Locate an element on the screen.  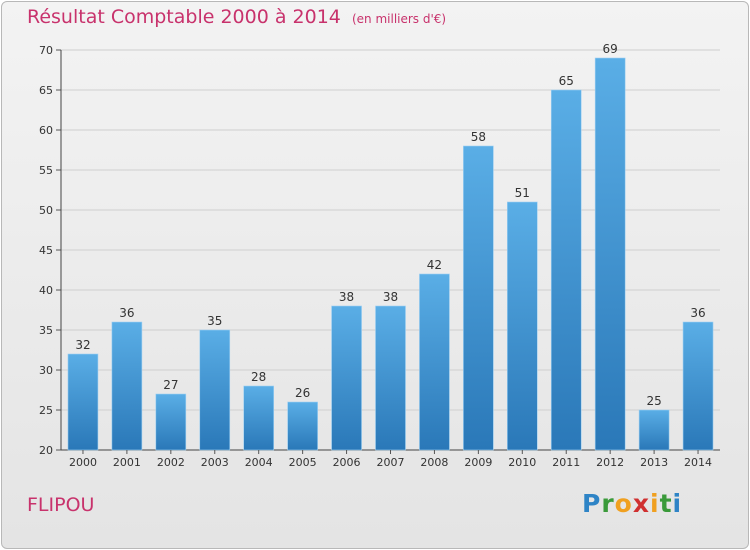
bar-value-label: 42 is located at coordinates (434, 265).